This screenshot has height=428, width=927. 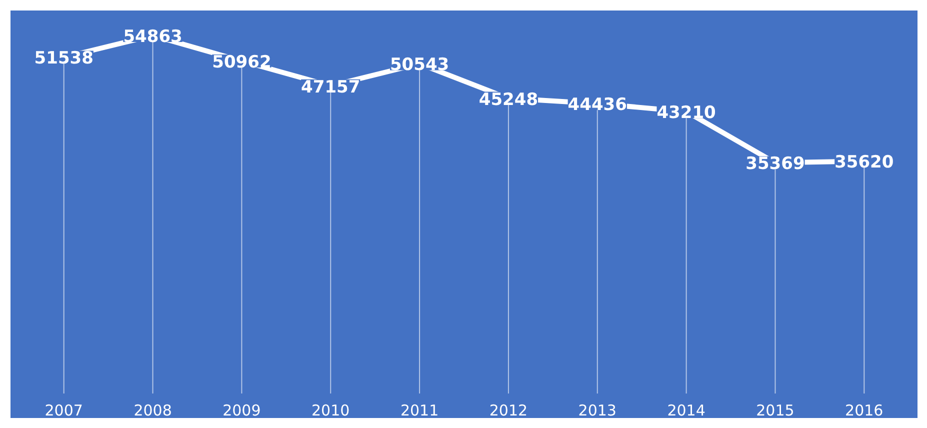 I want to click on x-tick-label: 2016, so click(x=864, y=411).